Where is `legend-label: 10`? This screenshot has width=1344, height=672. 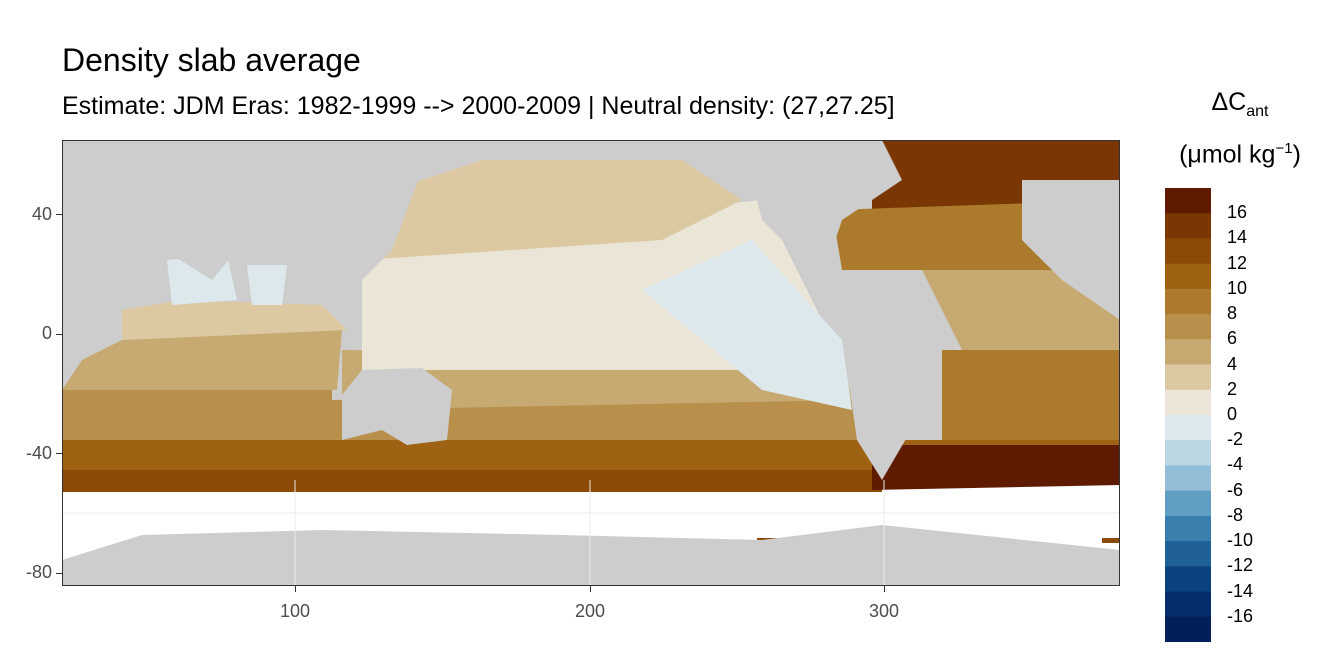
legend-label: 10 is located at coordinates (1237, 287).